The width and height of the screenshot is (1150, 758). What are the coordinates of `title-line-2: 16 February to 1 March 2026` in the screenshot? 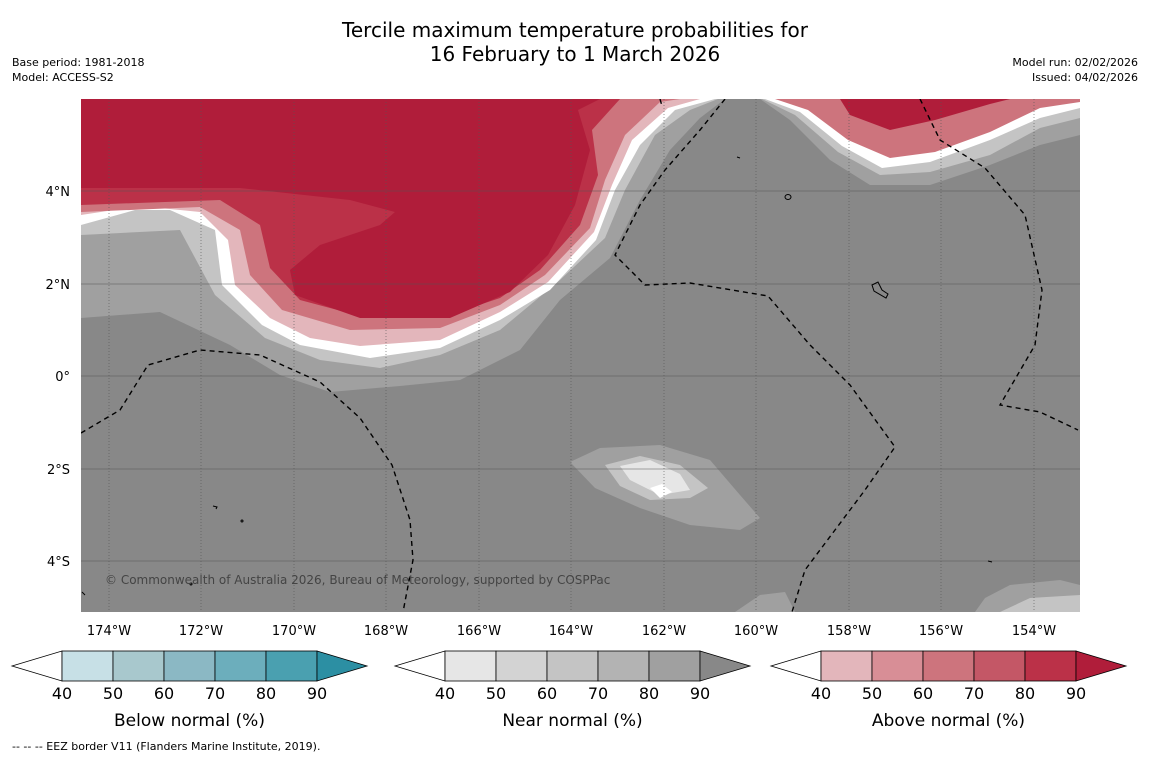 It's located at (575, 54).